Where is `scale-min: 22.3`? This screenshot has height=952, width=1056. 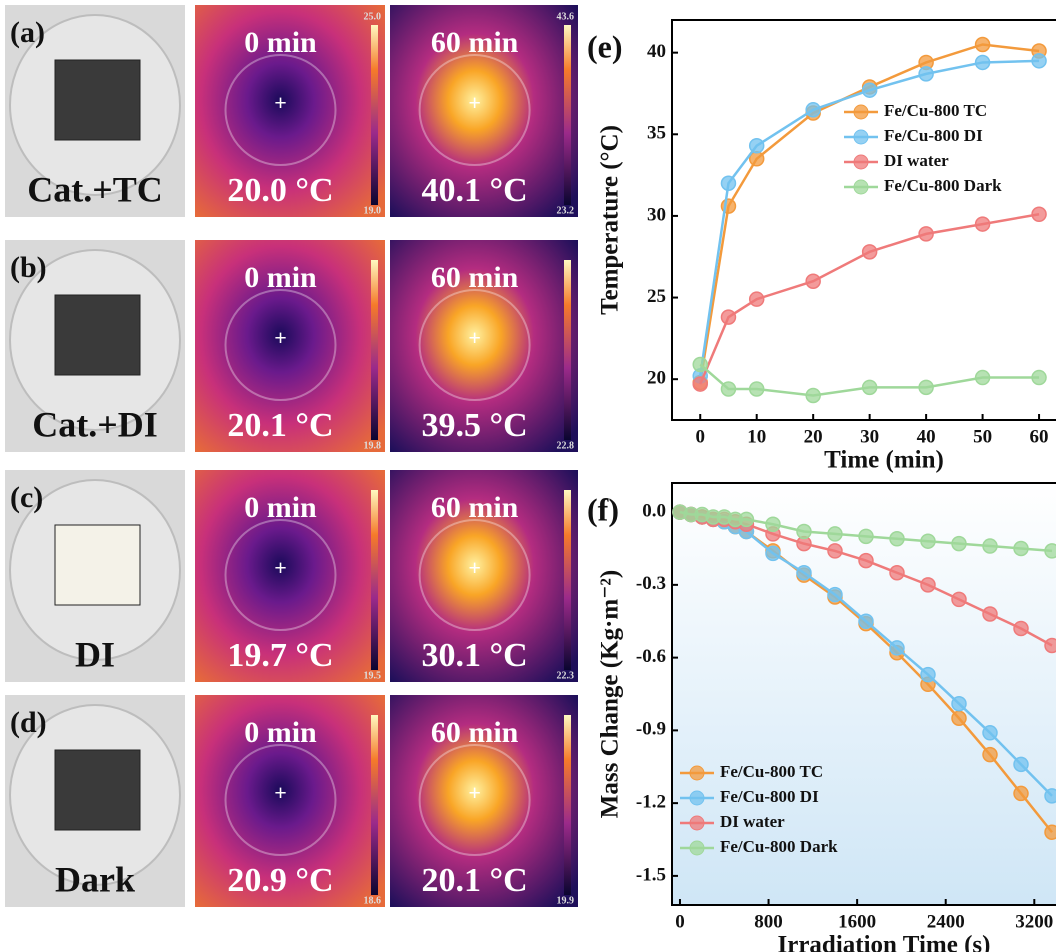 scale-min: 22.3 is located at coordinates (566, 675).